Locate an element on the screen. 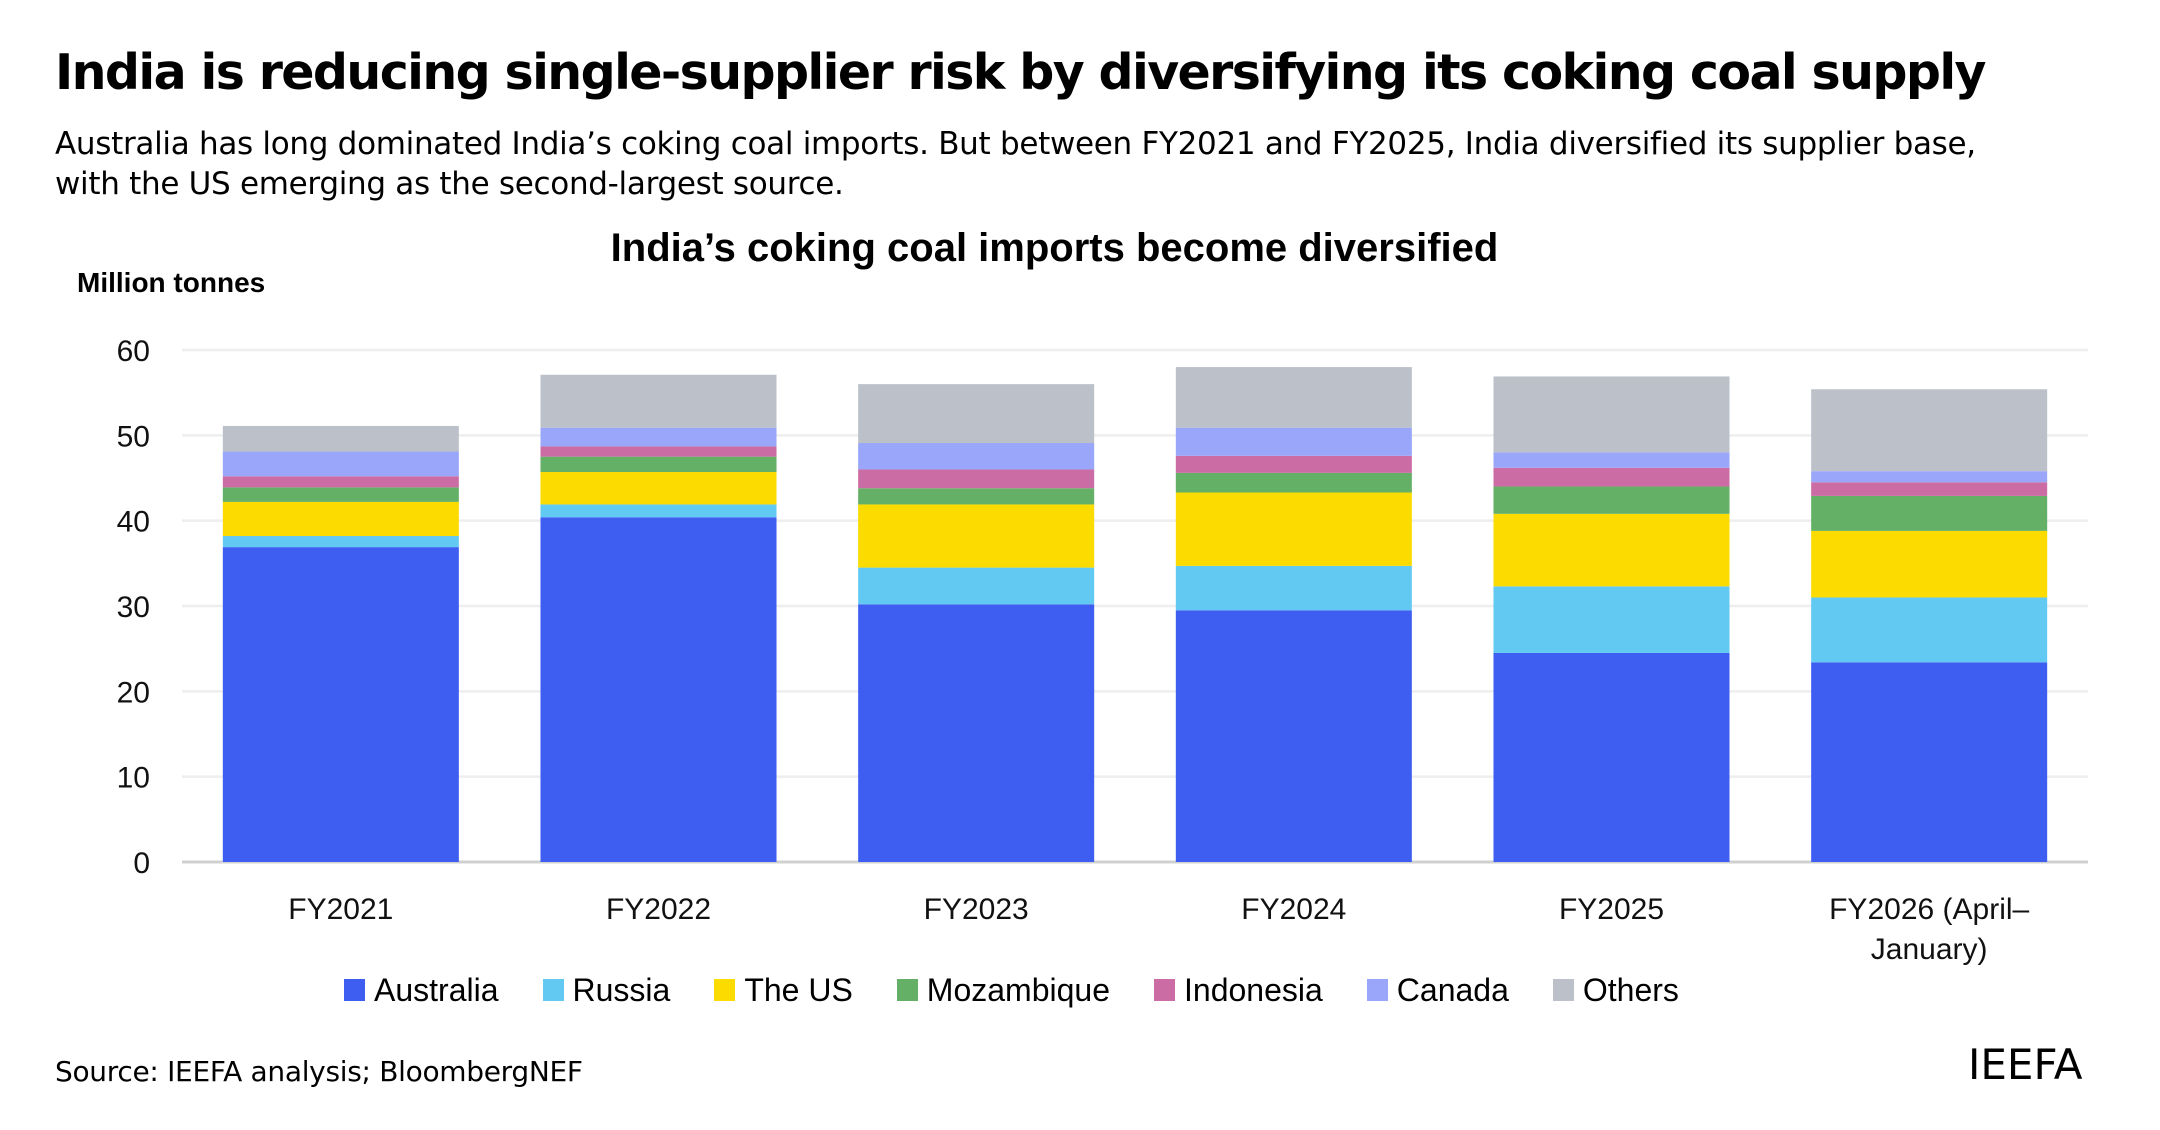 This screenshot has height=1130, width=2160. legend-label: Others is located at coordinates (1630, 990).